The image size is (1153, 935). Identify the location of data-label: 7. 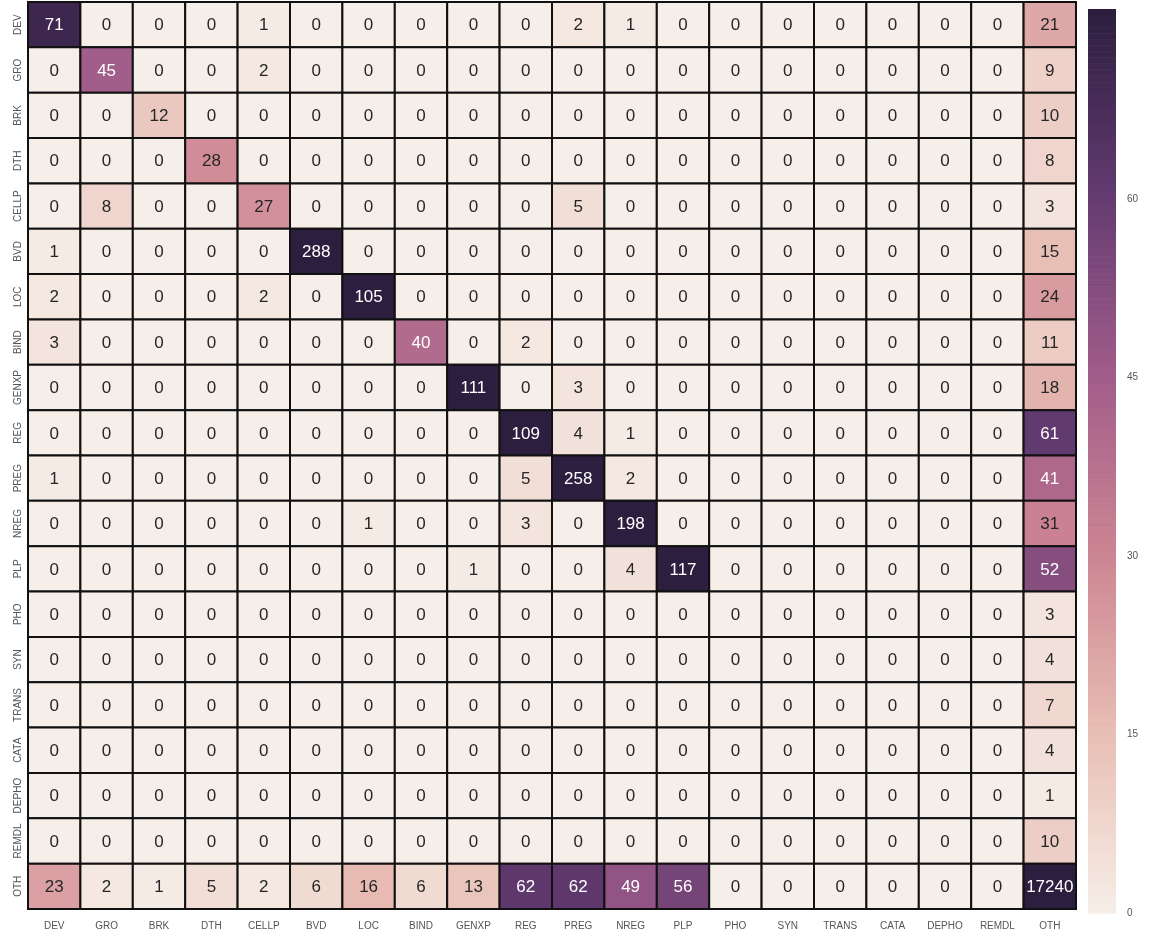
(1050, 705).